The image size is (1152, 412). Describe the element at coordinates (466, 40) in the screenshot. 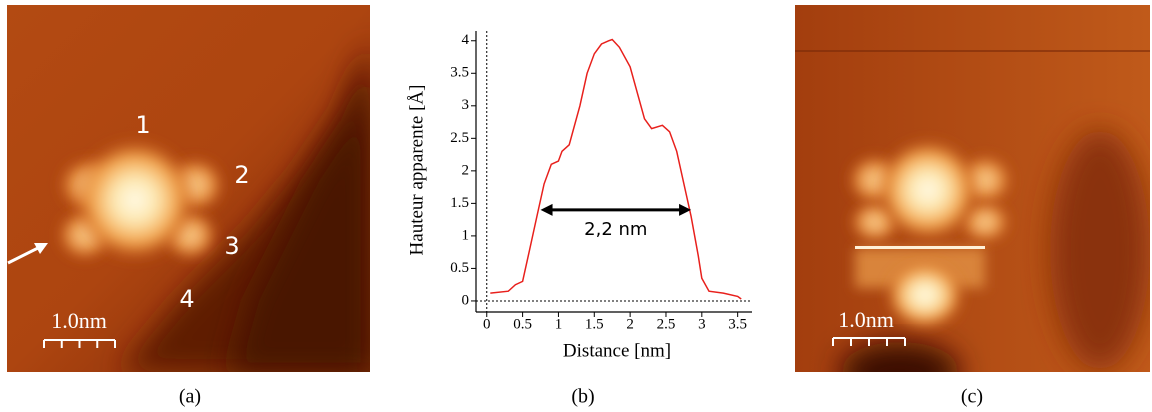

I see `y-tick-label: 4` at that location.